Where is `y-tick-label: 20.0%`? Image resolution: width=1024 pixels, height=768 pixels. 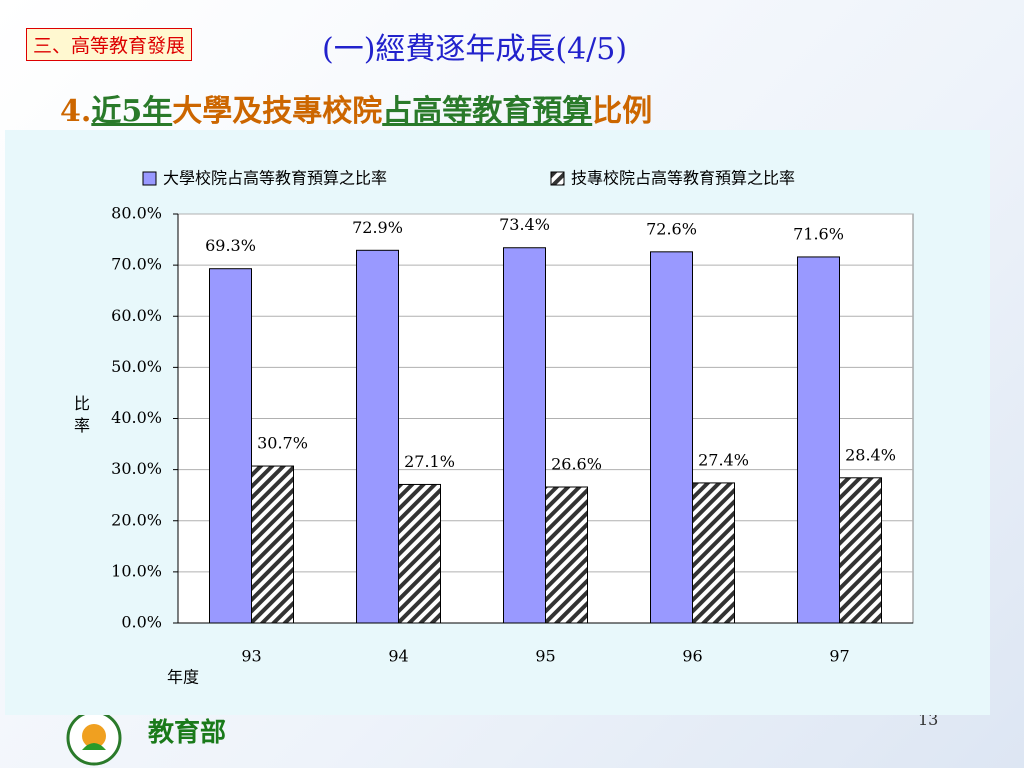
y-tick-label: 20.0% is located at coordinates (136, 519).